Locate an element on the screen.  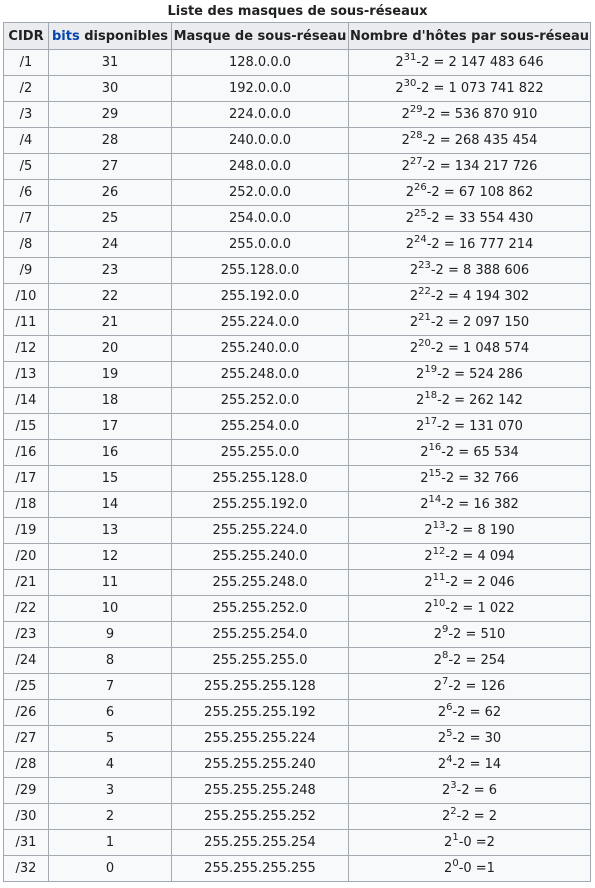
cell-cidr: /30 is located at coordinates (26, 816).